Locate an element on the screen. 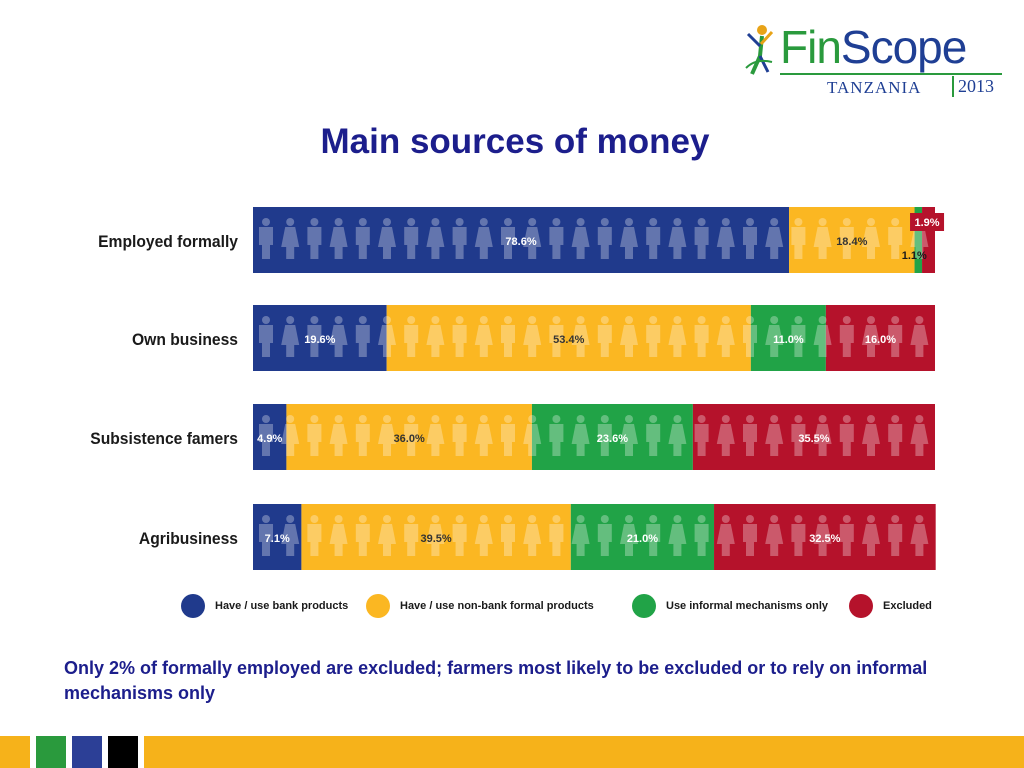 The image size is (1024, 768). legend-label: Have / use bank products is located at coordinates (282, 606).